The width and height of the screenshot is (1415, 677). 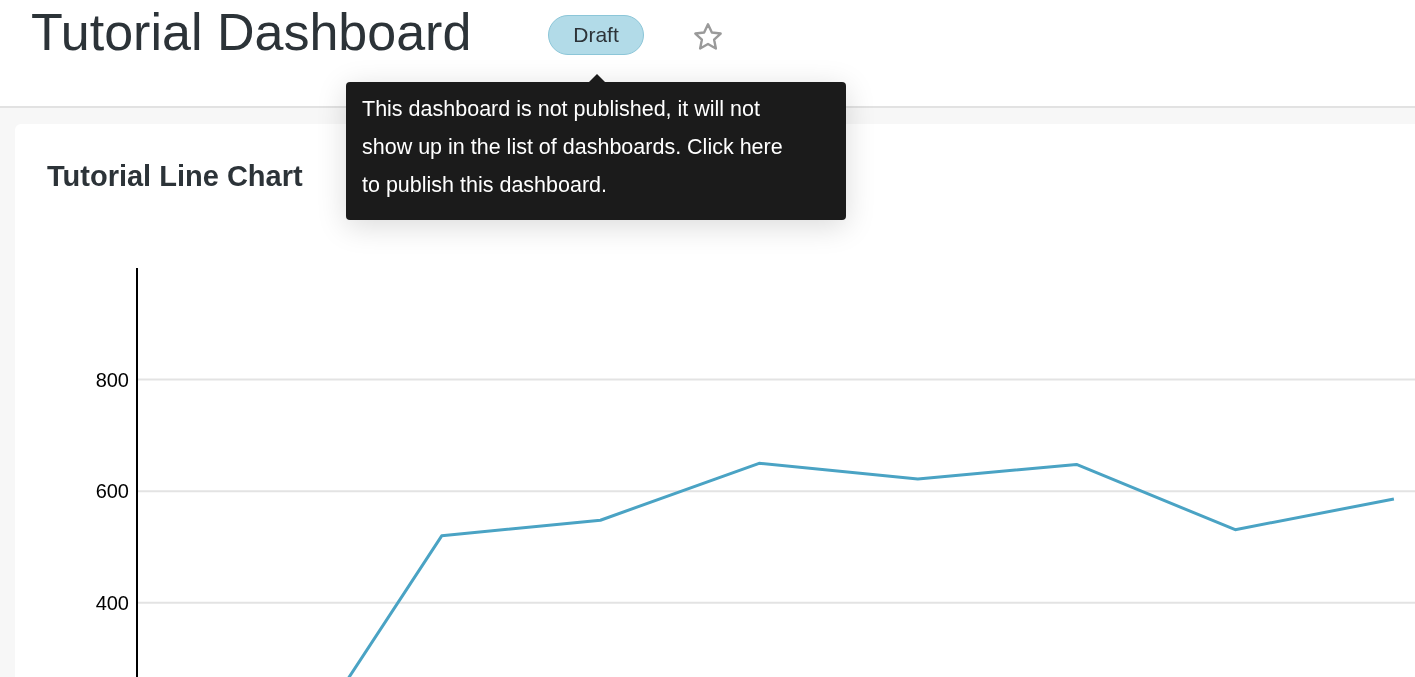 What do you see at coordinates (112, 602) in the screenshot?
I see `y-tick-label: 400` at bounding box center [112, 602].